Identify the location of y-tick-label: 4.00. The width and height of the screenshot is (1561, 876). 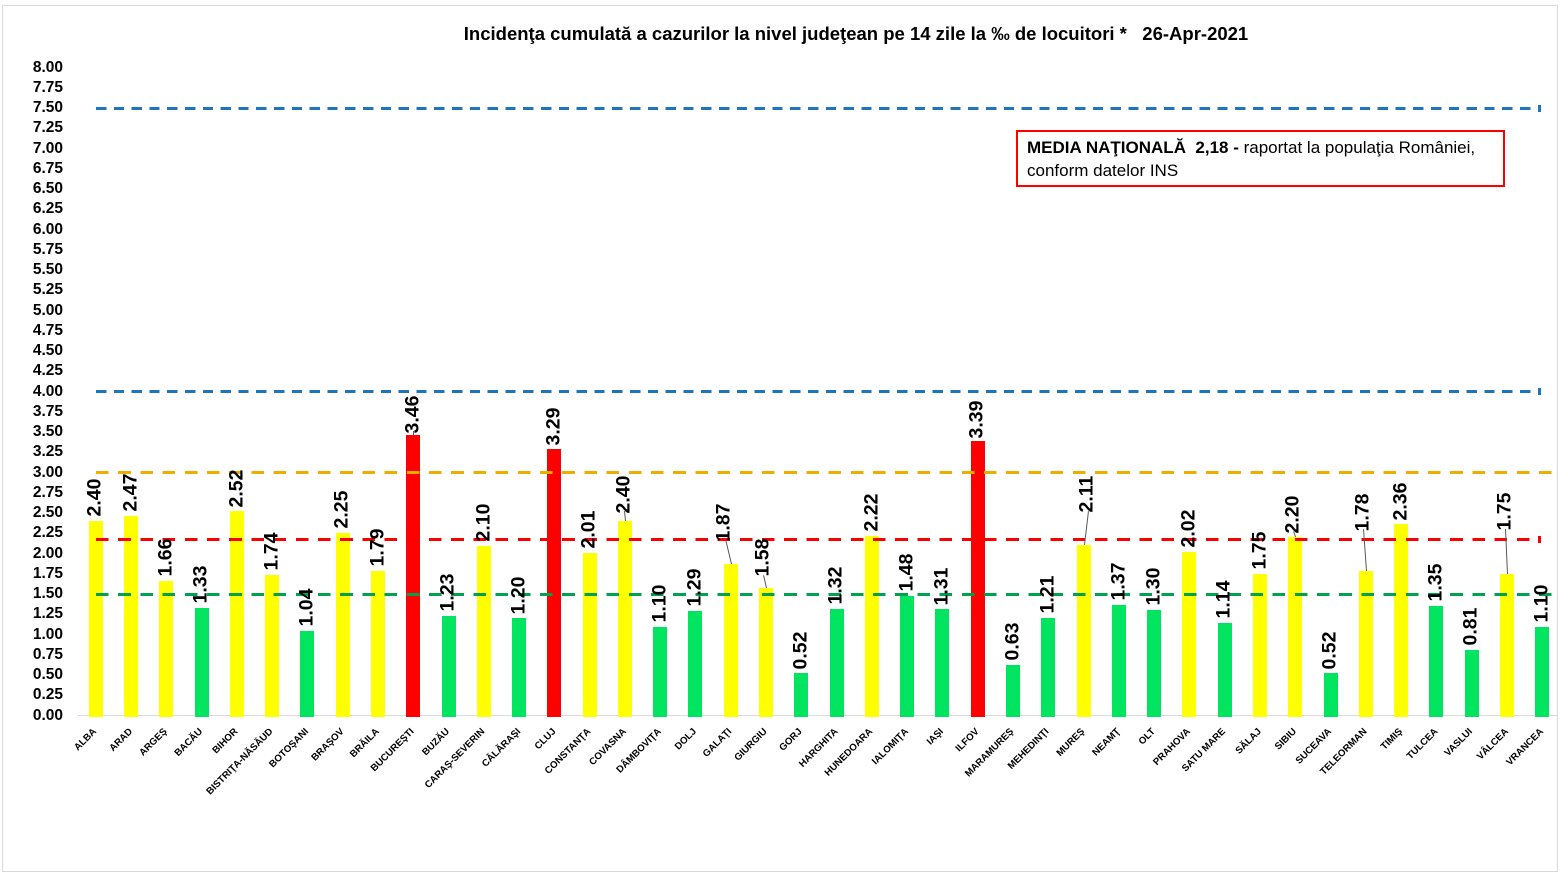
(47, 391).